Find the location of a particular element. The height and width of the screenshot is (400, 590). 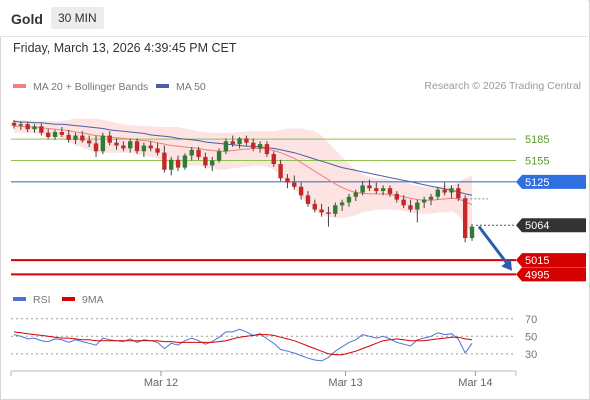

last-price-tag is located at coordinates (551, 225).